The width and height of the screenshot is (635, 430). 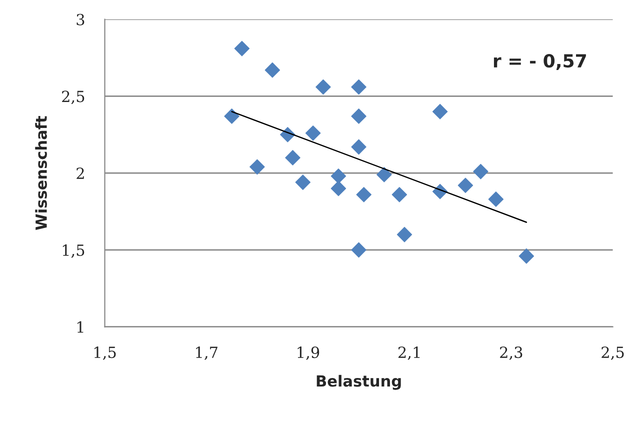 What do you see at coordinates (358, 382) in the screenshot?
I see `x-axis-title: Belastung` at bounding box center [358, 382].